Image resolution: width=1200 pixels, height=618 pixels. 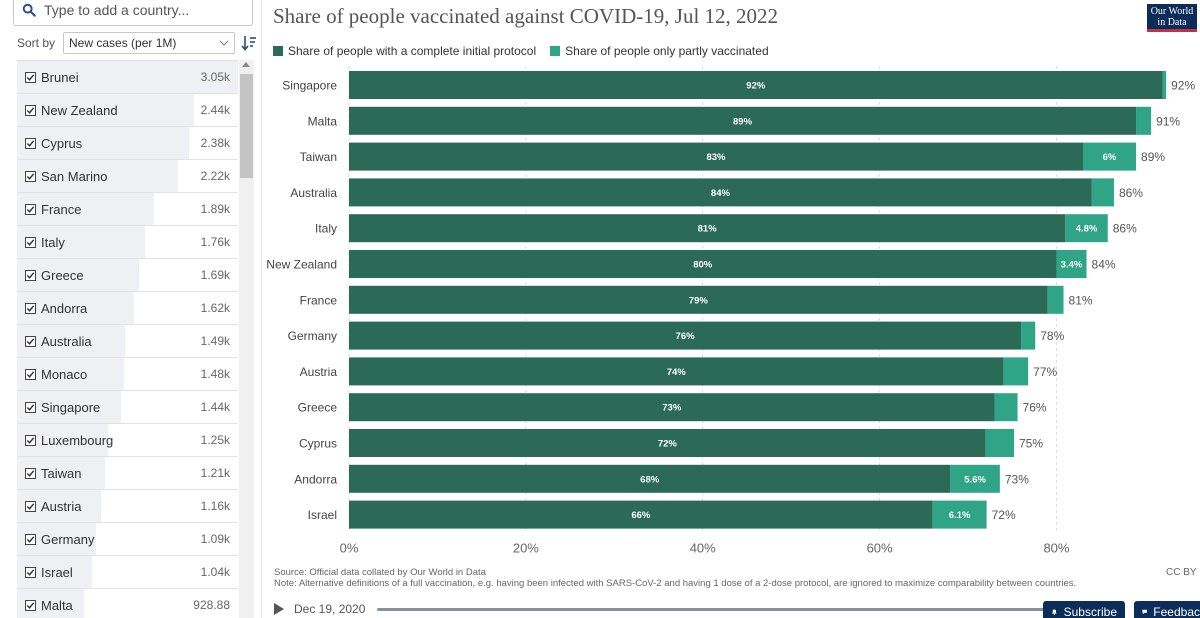 I want to click on country-row: Andorra 1.62k, so click(x=127, y=308).